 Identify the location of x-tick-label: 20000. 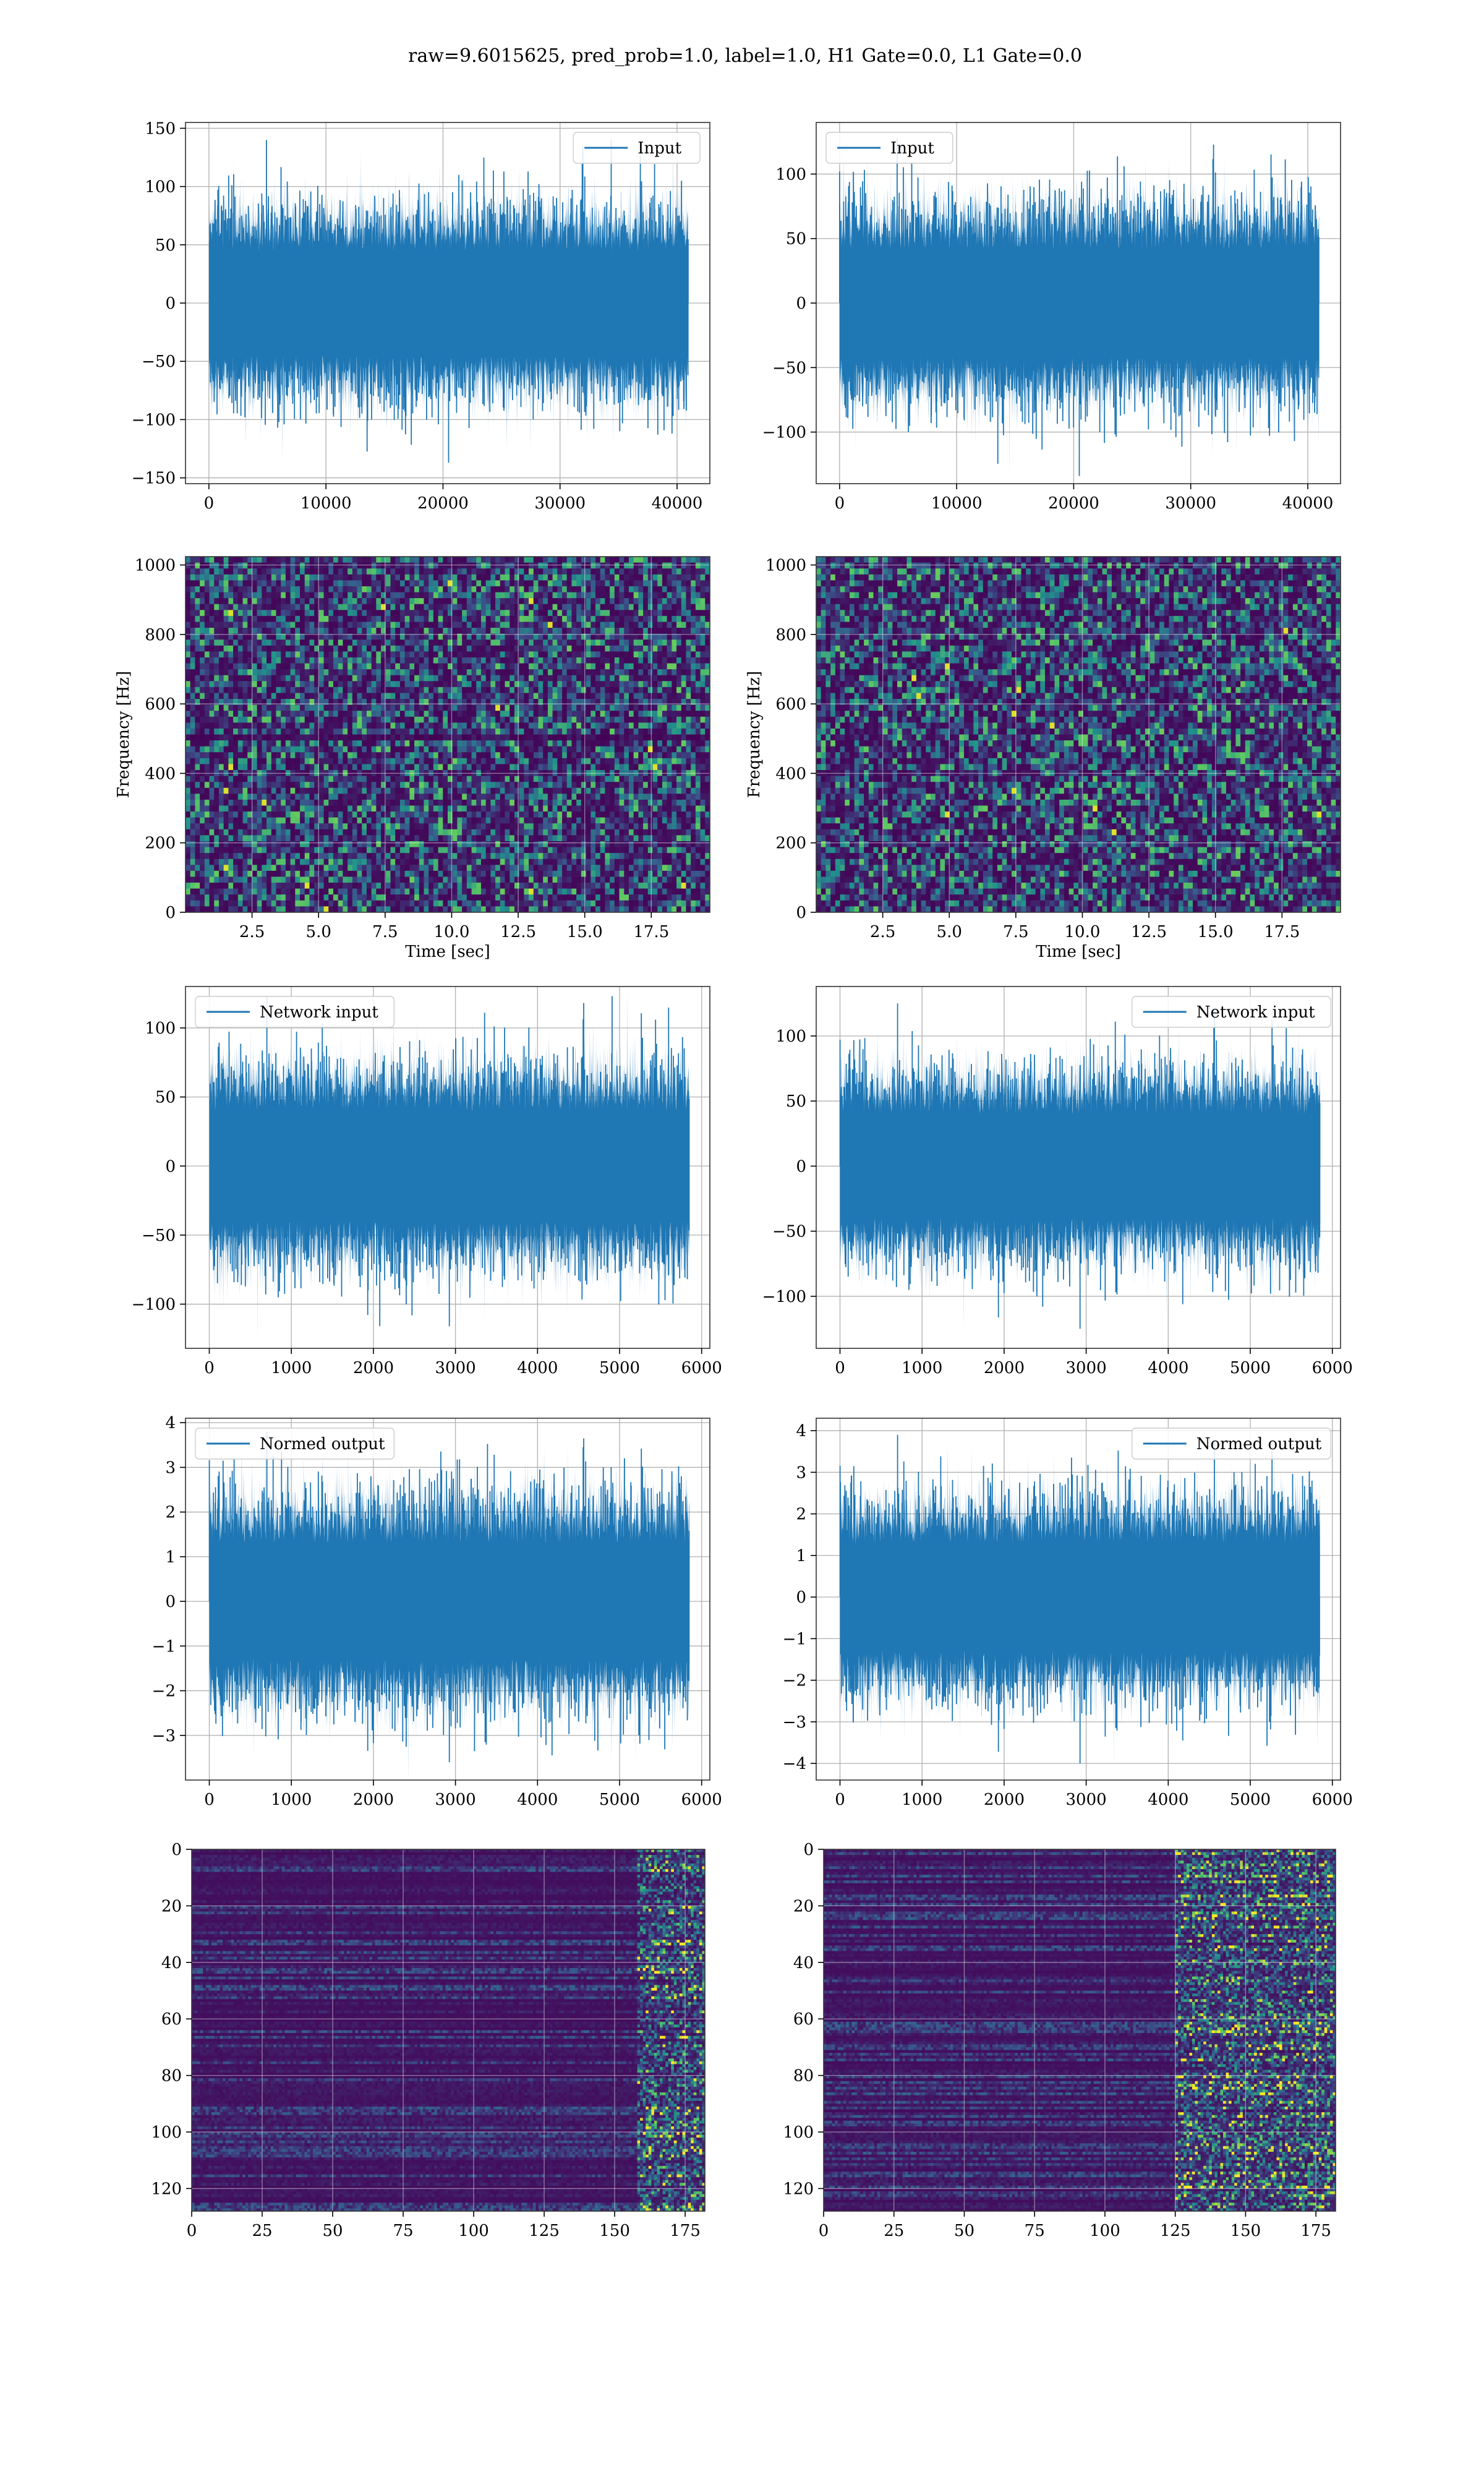
(1073, 503).